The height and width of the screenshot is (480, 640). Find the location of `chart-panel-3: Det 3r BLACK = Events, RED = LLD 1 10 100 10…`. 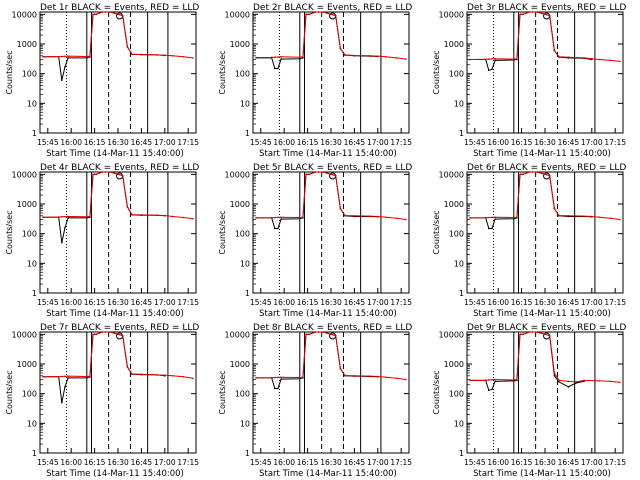

chart-panel-3: Det 3r BLACK = Events, RED = LLD 1 10 100 10… is located at coordinates (529, 81).